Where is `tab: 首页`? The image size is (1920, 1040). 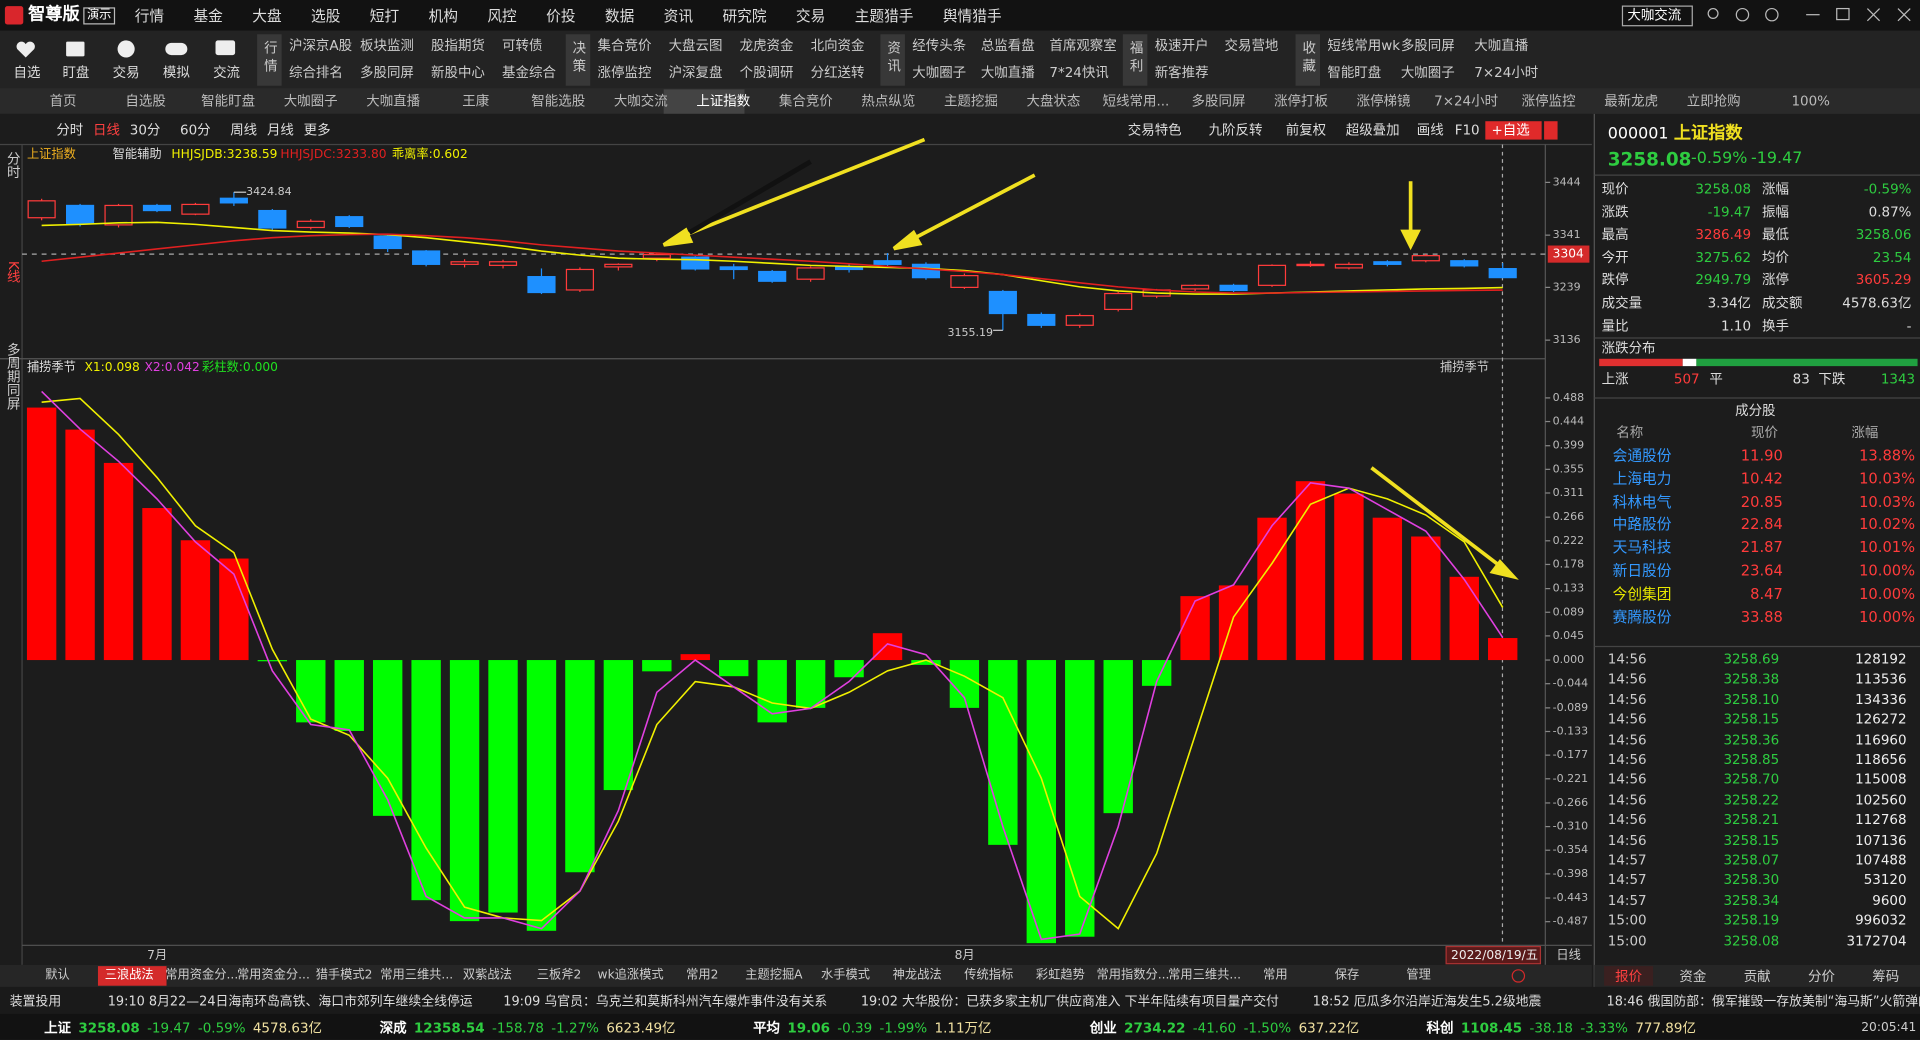 tab: 首页 is located at coordinates (63, 101).